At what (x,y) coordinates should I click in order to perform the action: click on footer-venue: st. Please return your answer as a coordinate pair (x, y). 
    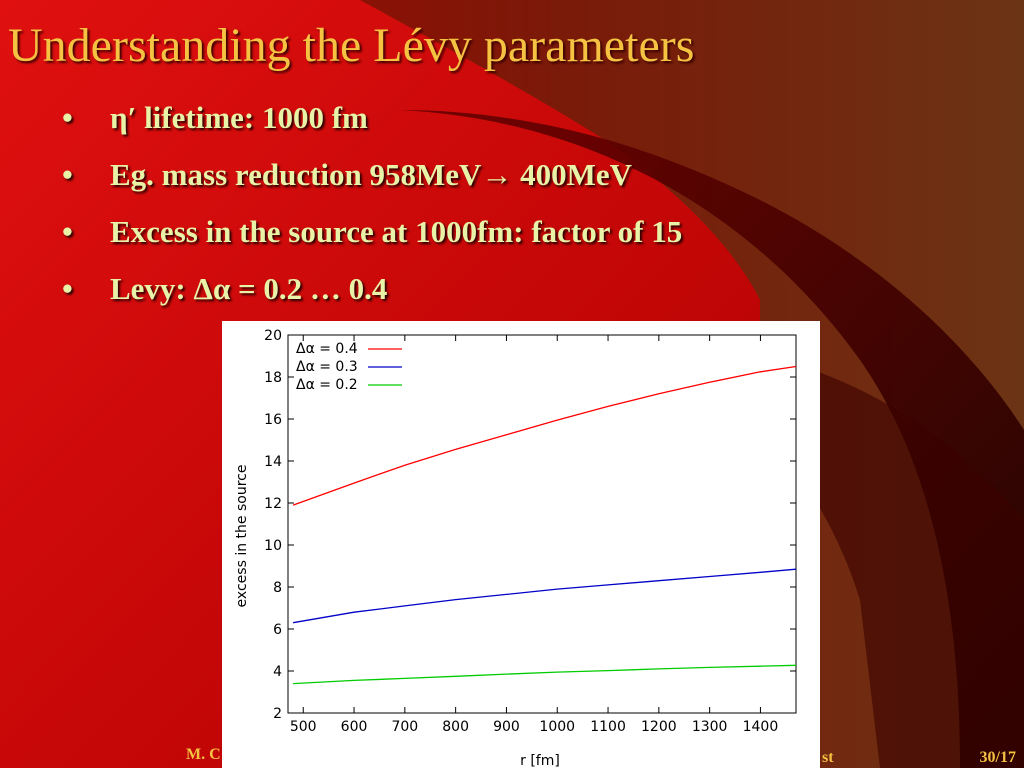
    Looking at the image, I should click on (828, 757).